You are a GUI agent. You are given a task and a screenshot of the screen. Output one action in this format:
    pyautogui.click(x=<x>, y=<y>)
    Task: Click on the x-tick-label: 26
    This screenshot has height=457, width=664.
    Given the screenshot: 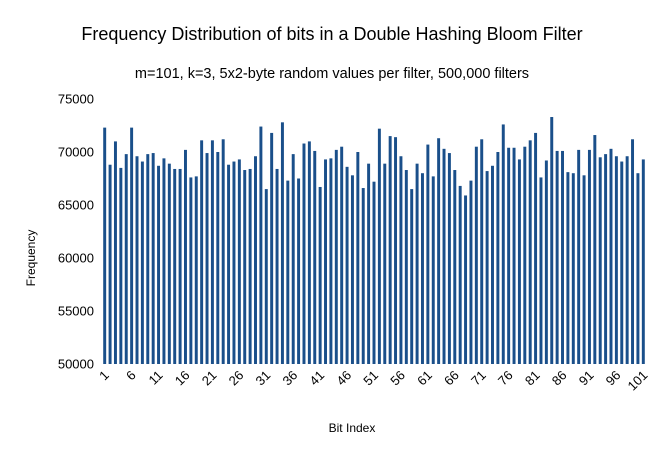 What is the action you would take?
    pyautogui.click(x=236, y=378)
    